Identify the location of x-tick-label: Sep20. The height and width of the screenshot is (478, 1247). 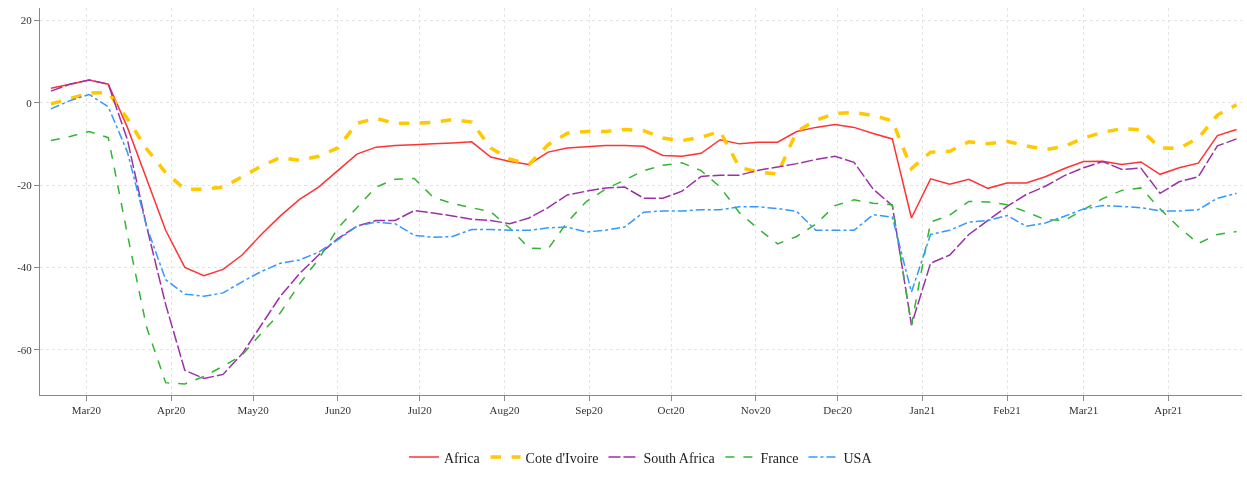
(589, 410).